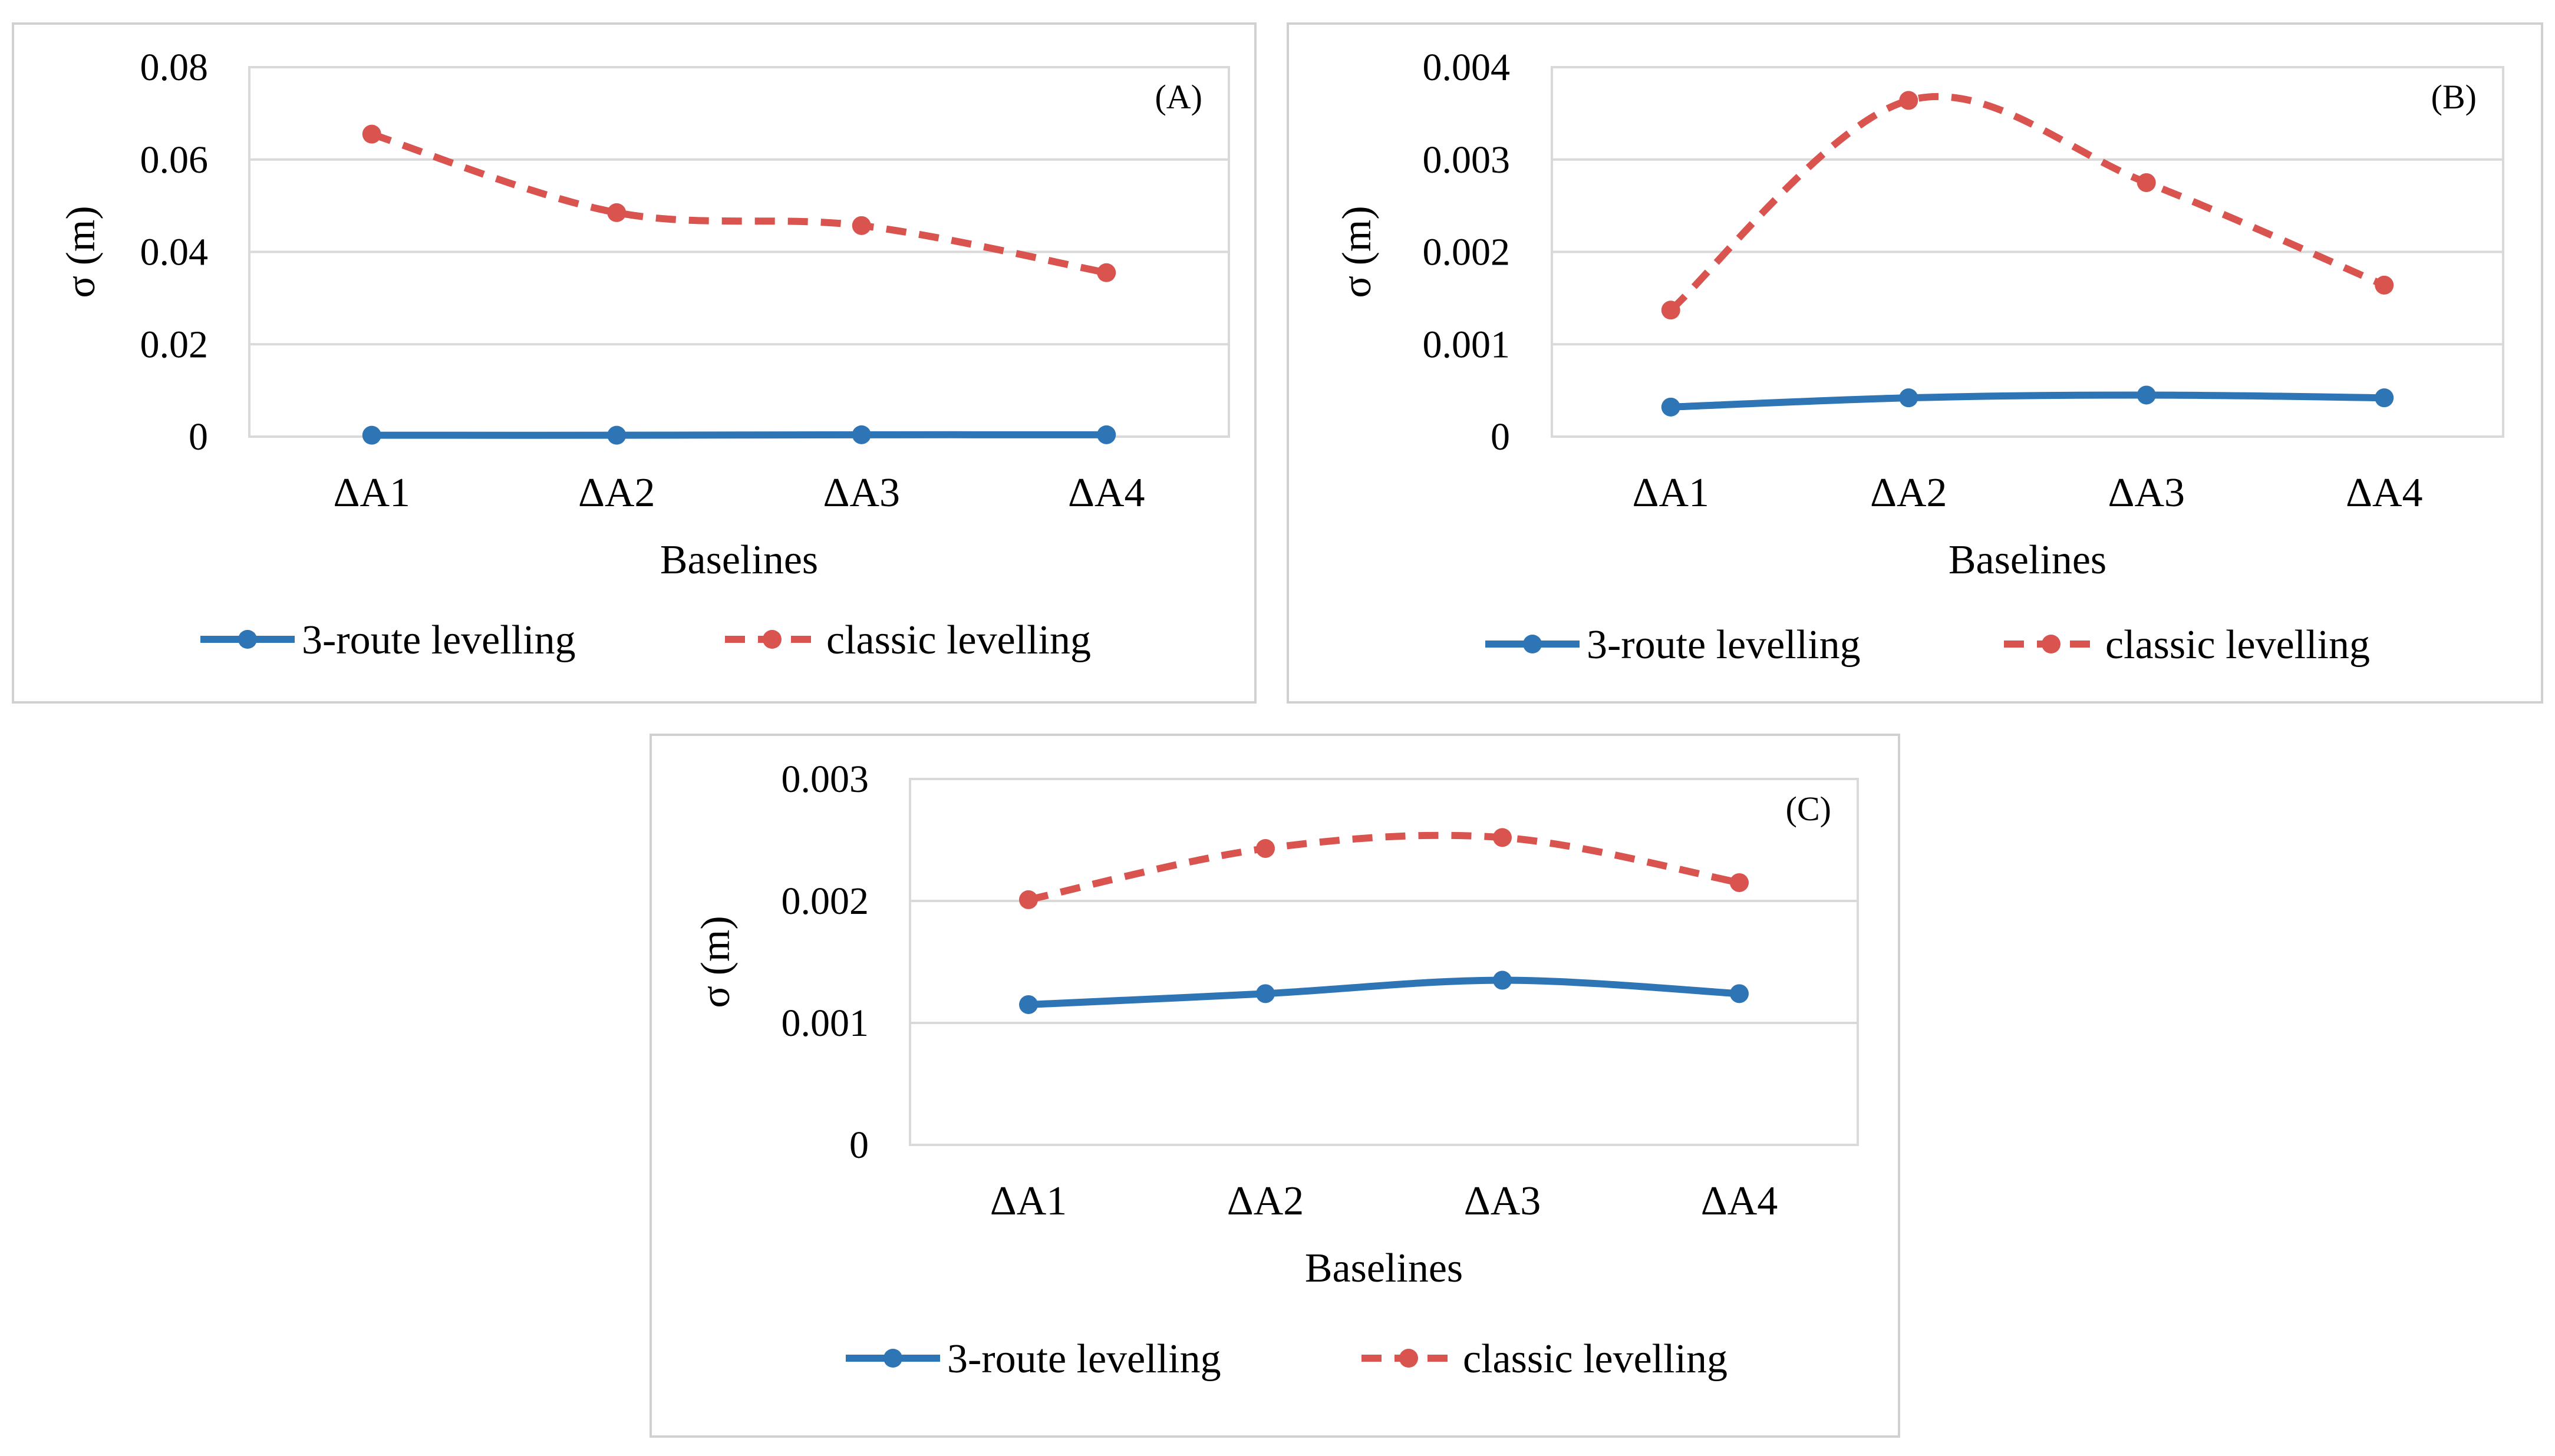 The image size is (2555, 1456). What do you see at coordinates (1808, 809) in the screenshot?
I see `panel-label: (C)` at bounding box center [1808, 809].